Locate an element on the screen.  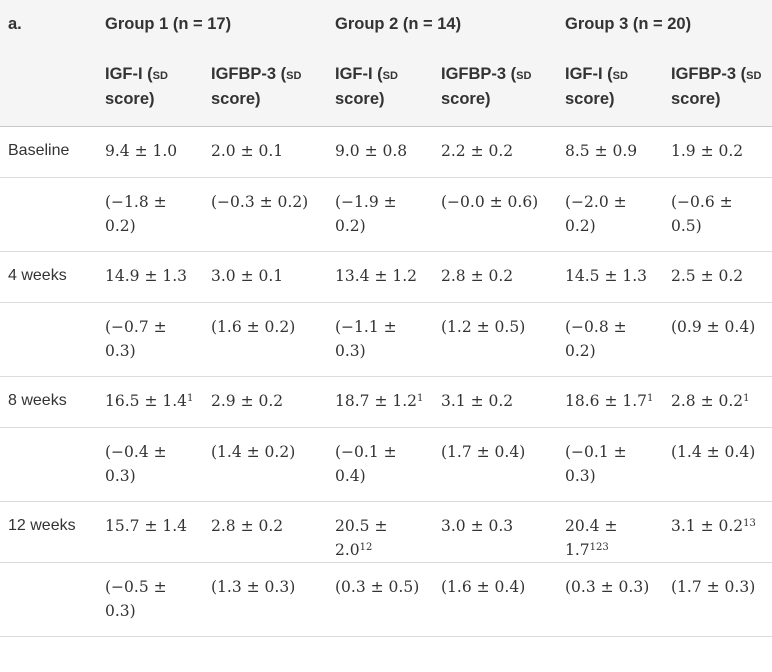
group-header: Group 2 (n = 14) is located at coordinates (442, 25).